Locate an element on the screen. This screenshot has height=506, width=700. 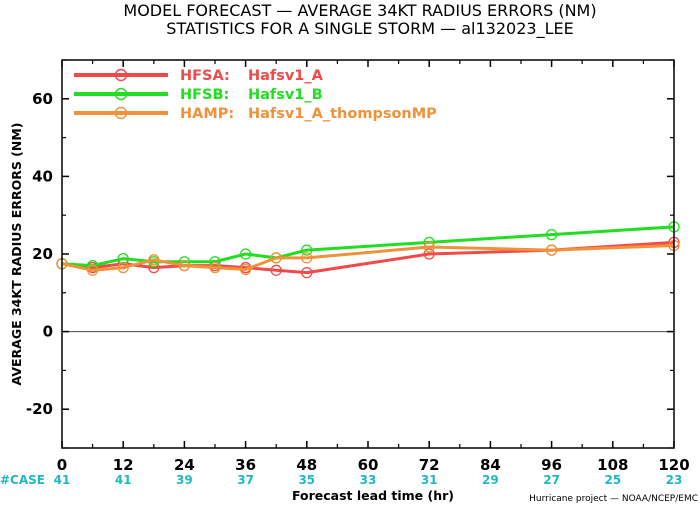
x-tick-label: 72 is located at coordinates (429, 465).